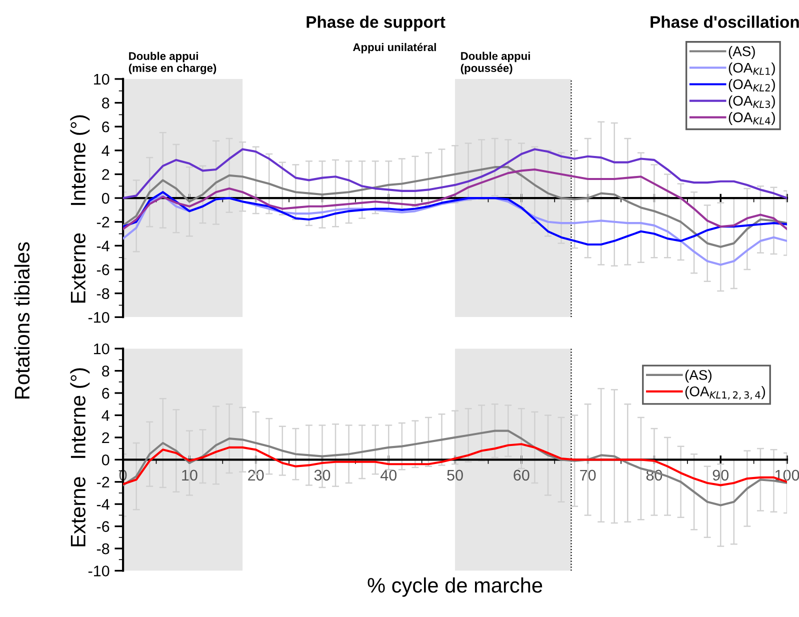 This screenshot has height=617, width=799. I want to click on legend-label: (OA$_{KL2}$), so click(751, 85).